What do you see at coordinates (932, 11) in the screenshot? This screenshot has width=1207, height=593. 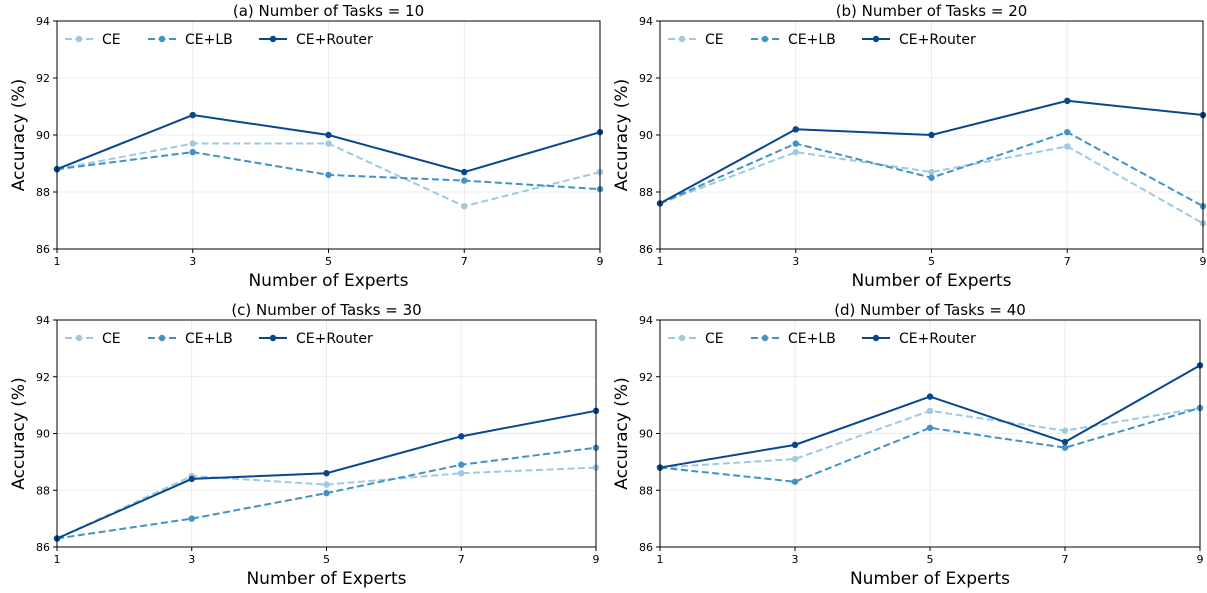 I see `chart-title: (b) Number of Tasks = 20` at bounding box center [932, 11].